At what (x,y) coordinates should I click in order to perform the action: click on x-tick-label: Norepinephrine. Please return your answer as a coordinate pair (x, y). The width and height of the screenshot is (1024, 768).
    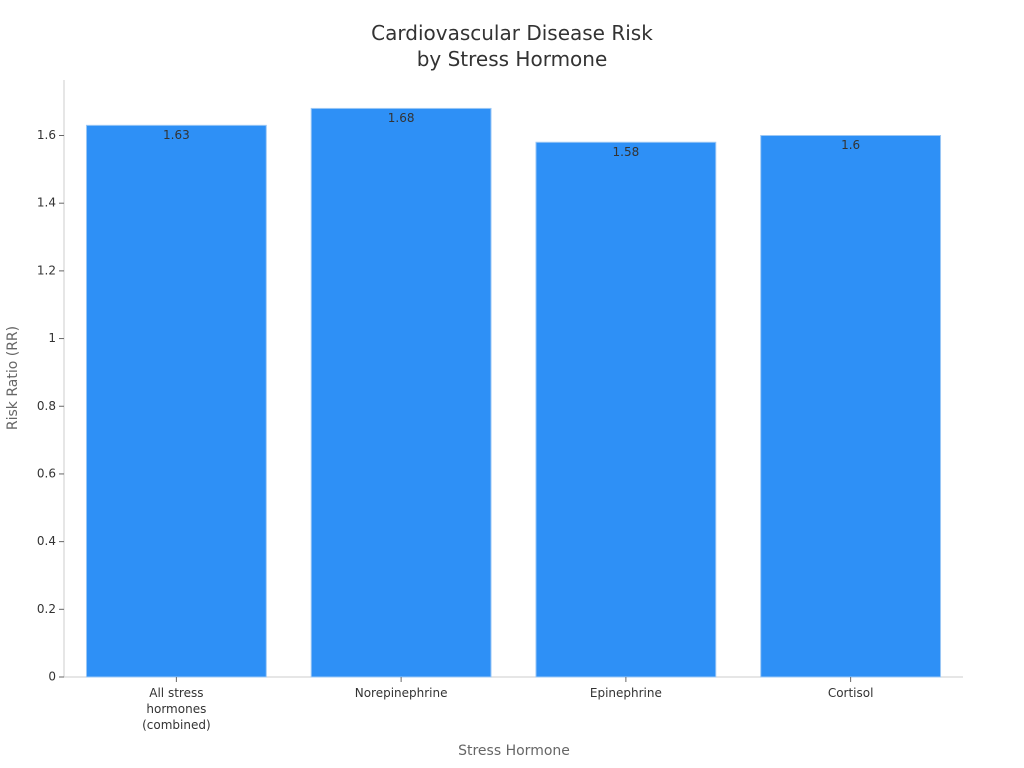
    Looking at the image, I should click on (401, 693).